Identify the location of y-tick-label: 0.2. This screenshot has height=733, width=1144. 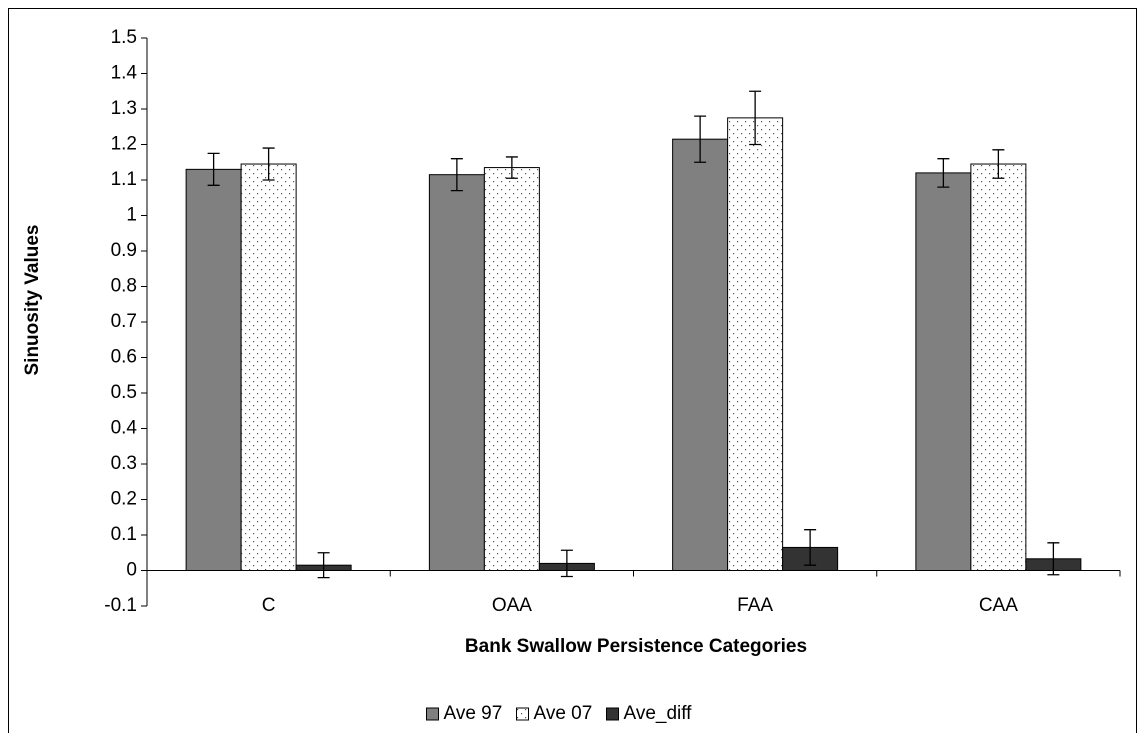
(124, 499).